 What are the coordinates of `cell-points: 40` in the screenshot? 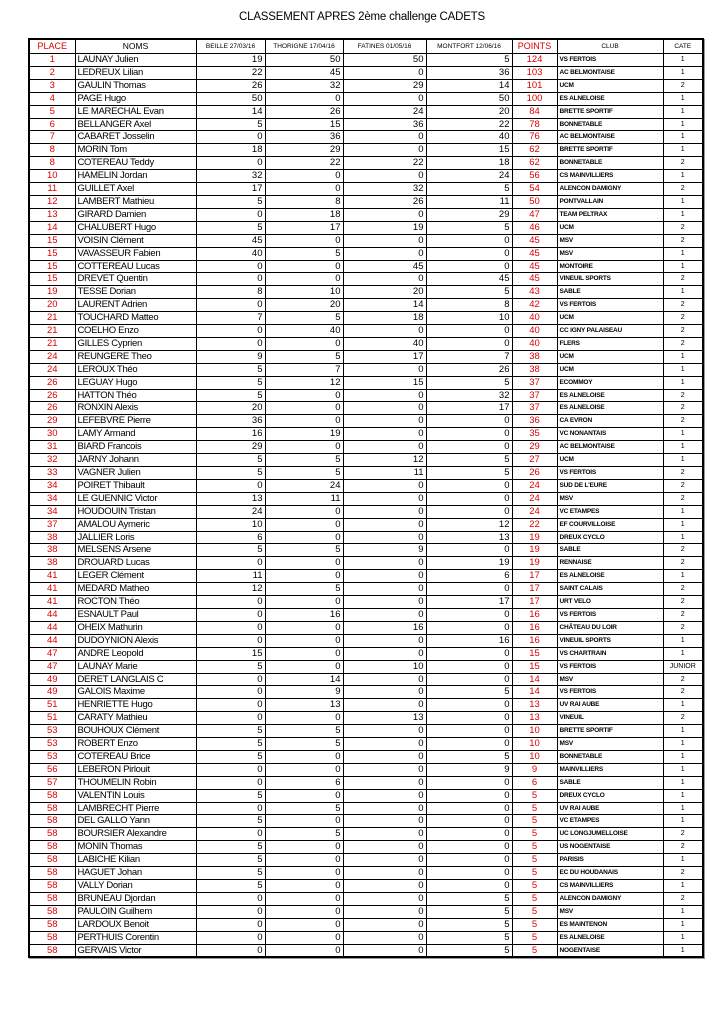 It's located at (534, 331).